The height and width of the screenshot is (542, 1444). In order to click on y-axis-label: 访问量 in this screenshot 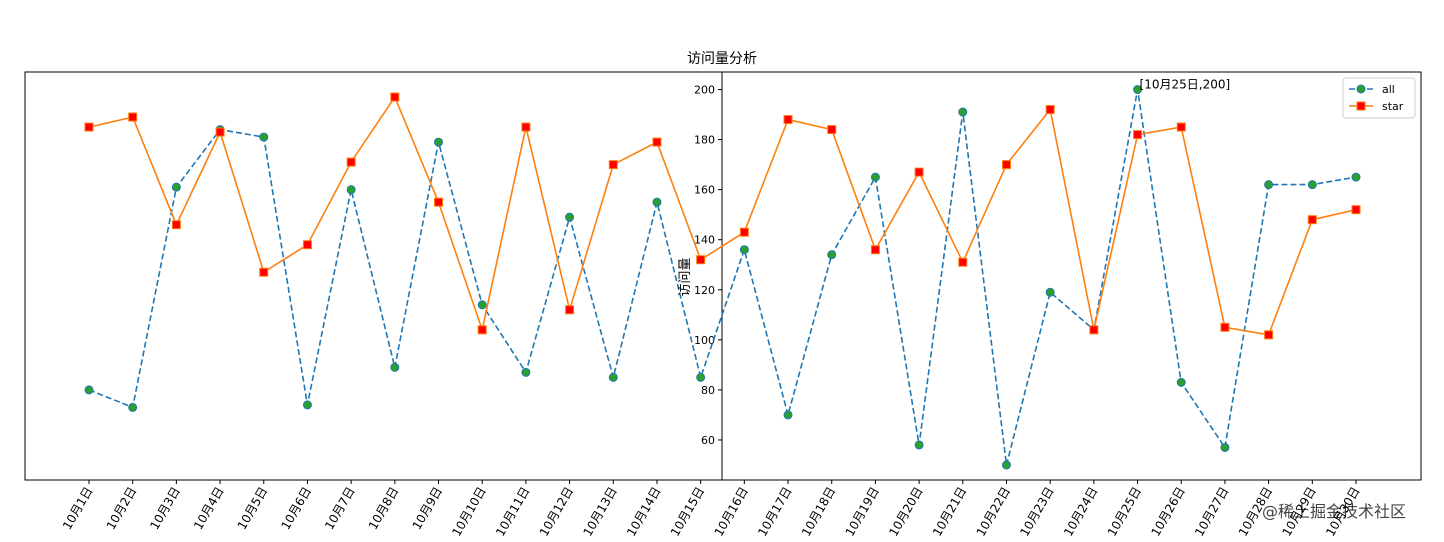, I will do `click(685, 276)`.